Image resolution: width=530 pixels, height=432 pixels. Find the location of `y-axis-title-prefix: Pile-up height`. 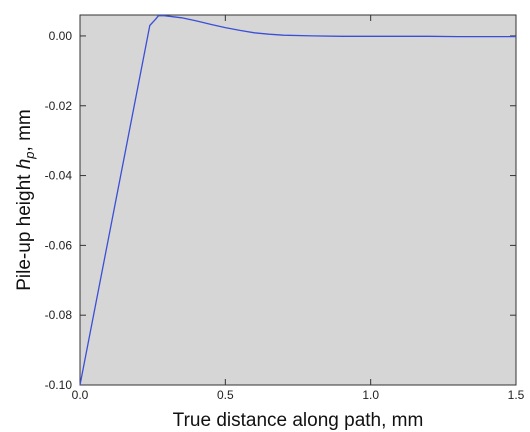

y-axis-title-prefix: Pile-up height is located at coordinates (24, 229).